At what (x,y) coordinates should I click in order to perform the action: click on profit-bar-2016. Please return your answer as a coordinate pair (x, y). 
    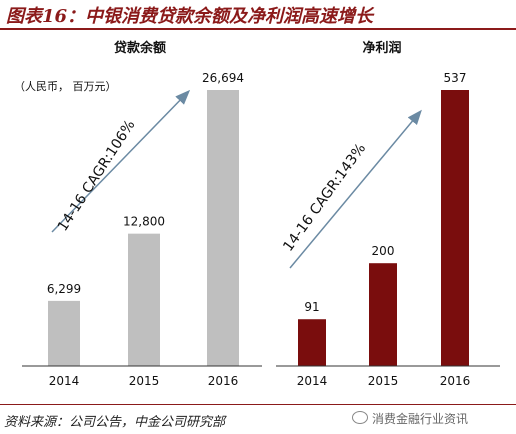
    Looking at the image, I should click on (455, 228).